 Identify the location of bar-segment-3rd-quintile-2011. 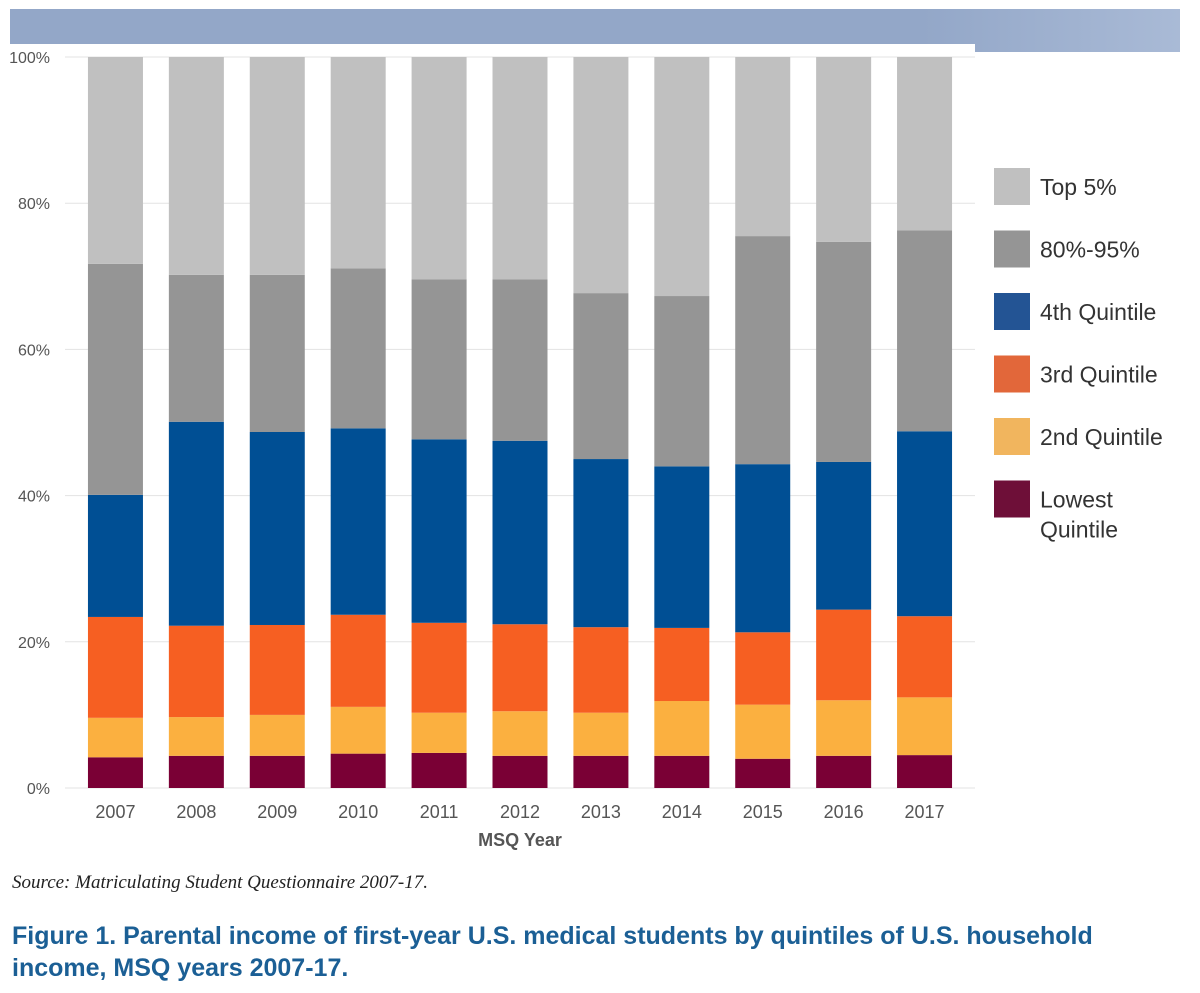
(439, 667).